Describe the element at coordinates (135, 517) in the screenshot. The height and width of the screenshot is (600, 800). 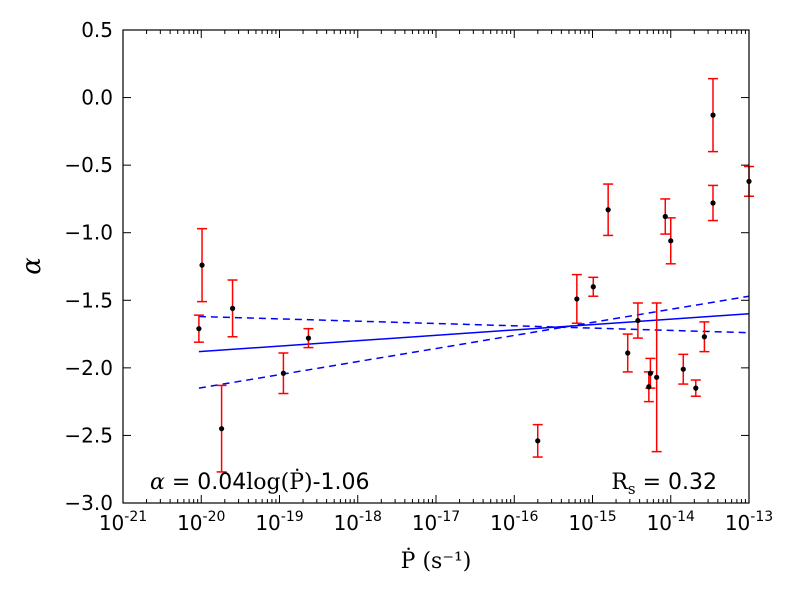
I see `x-tick-exponent: -21` at that location.